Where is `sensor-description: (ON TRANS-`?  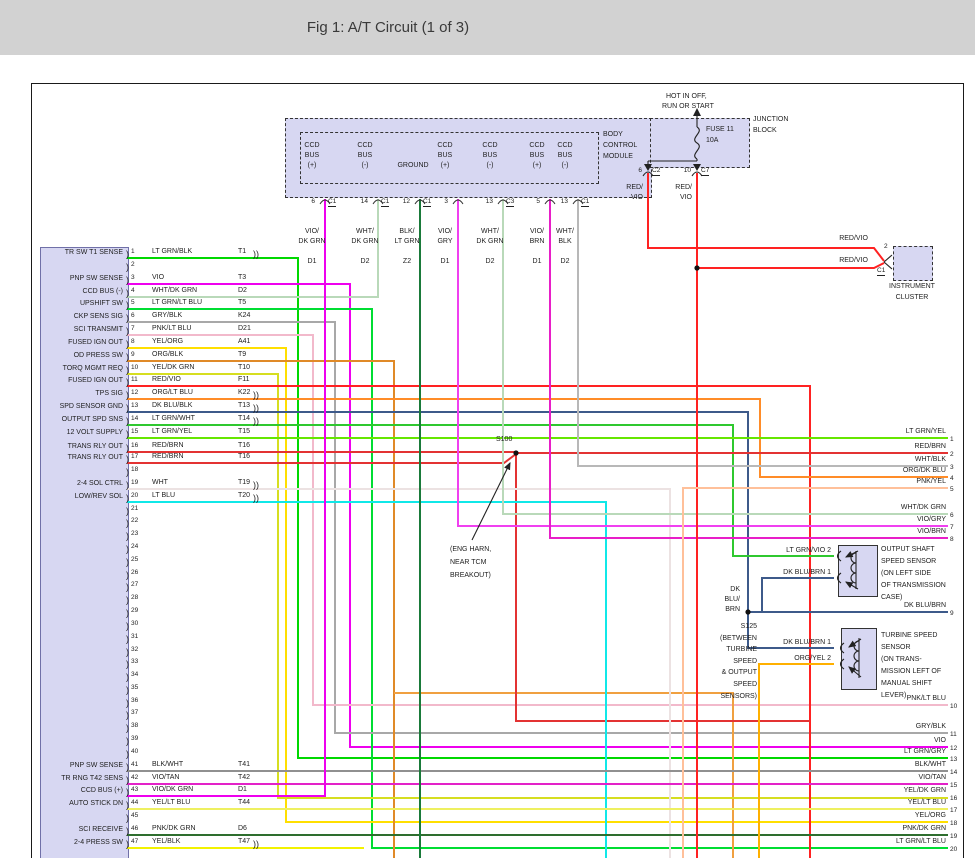
sensor-description: (ON TRANS- is located at coordinates (901, 659).